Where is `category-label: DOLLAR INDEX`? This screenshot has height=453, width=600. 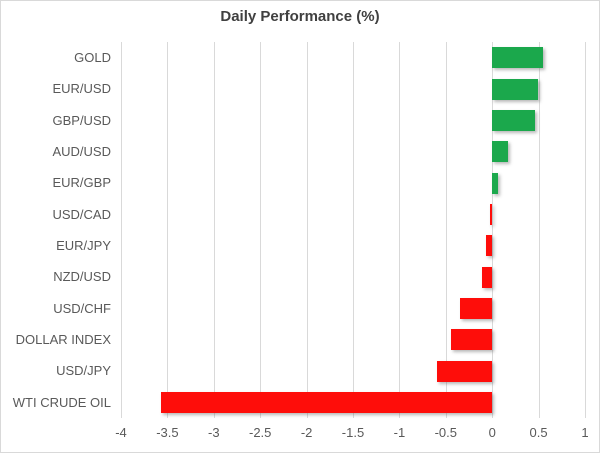 category-label: DOLLAR INDEX is located at coordinates (63, 339).